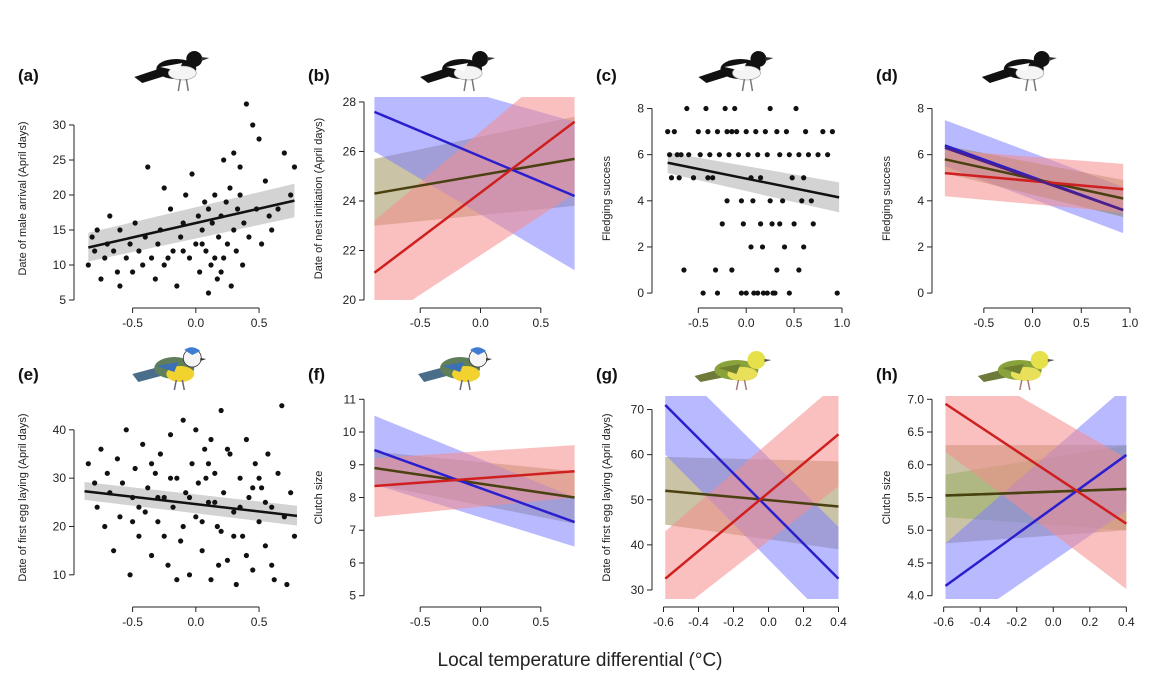 This screenshot has height=683, width=1160. I want to click on x-tick-label: -0.2, so click(733, 622).